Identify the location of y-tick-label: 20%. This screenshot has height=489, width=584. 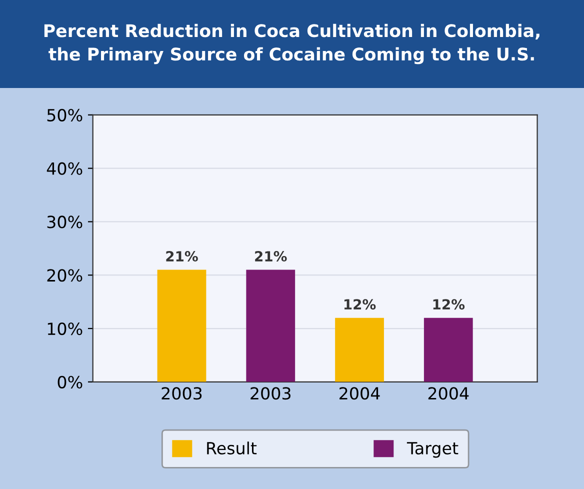
(64, 275).